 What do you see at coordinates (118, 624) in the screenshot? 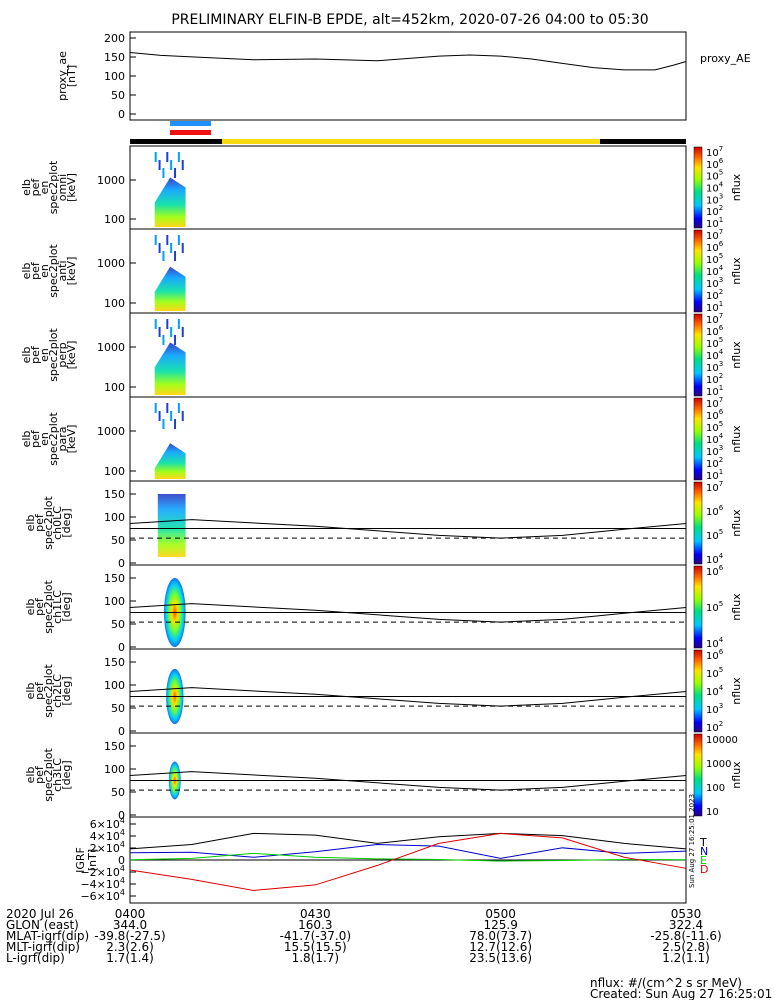
I see `y-tick-label: 50` at bounding box center [118, 624].